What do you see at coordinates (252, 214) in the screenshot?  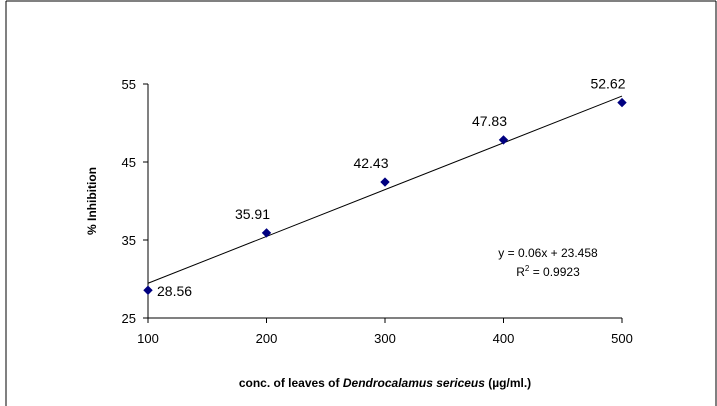 I see `data-label: 35.91` at bounding box center [252, 214].